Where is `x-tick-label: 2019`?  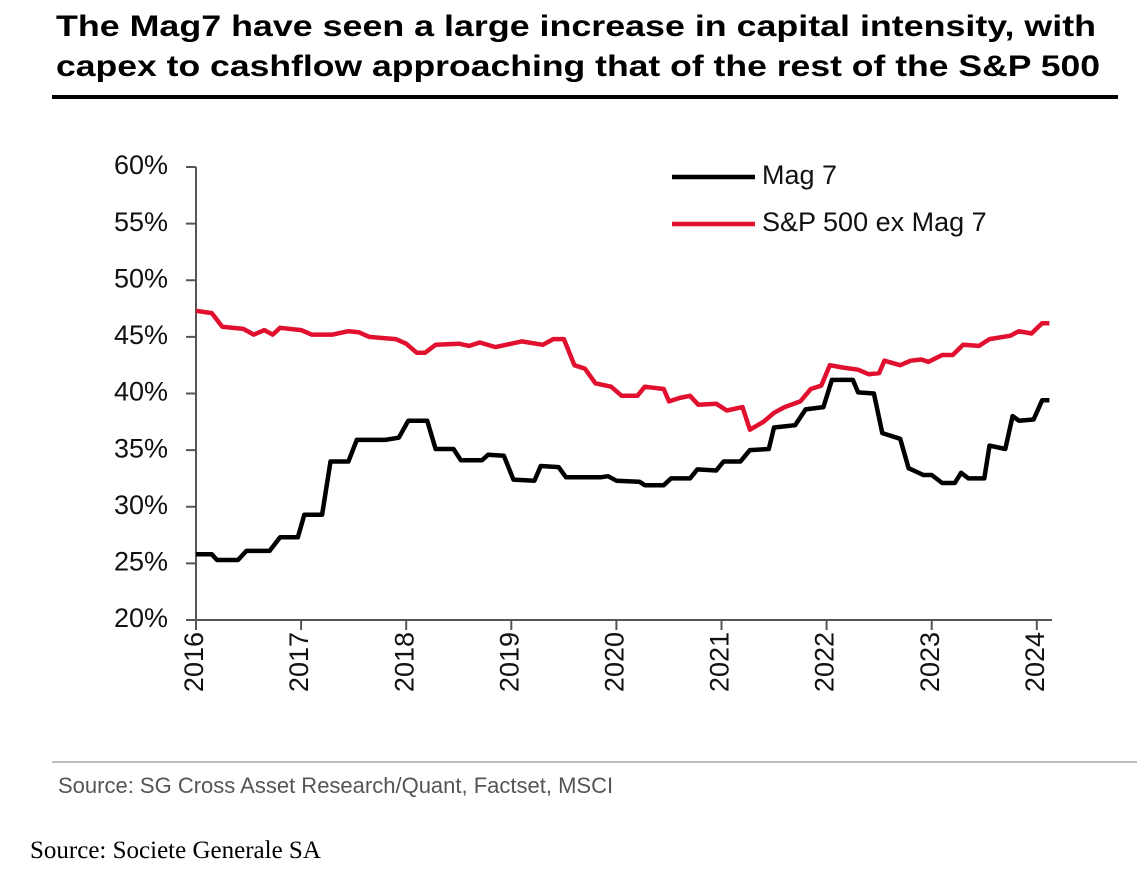 x-tick-label: 2019 is located at coordinates (509, 662).